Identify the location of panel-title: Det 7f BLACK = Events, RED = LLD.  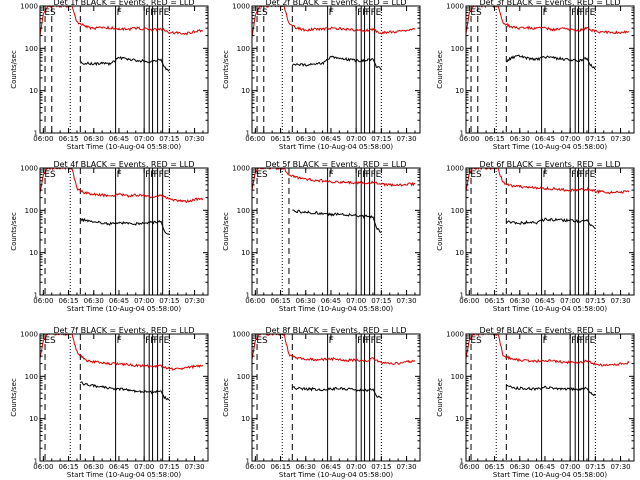
(123, 330).